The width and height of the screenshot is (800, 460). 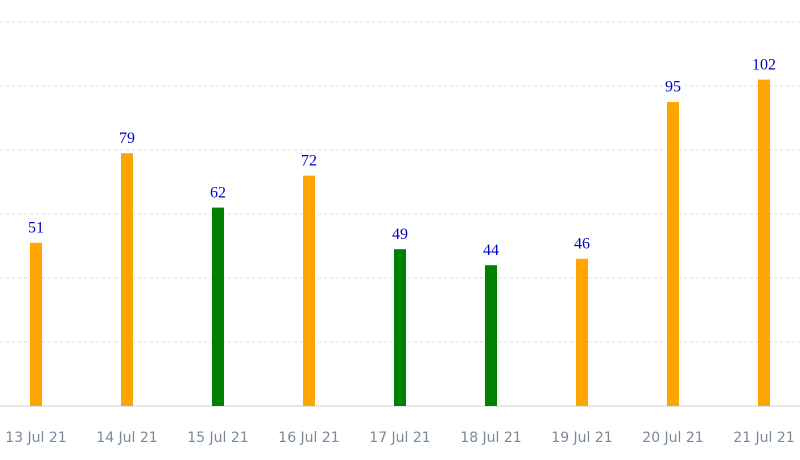 What do you see at coordinates (399, 438) in the screenshot?
I see `x-tick-label: 17 Jul 21` at bounding box center [399, 438].